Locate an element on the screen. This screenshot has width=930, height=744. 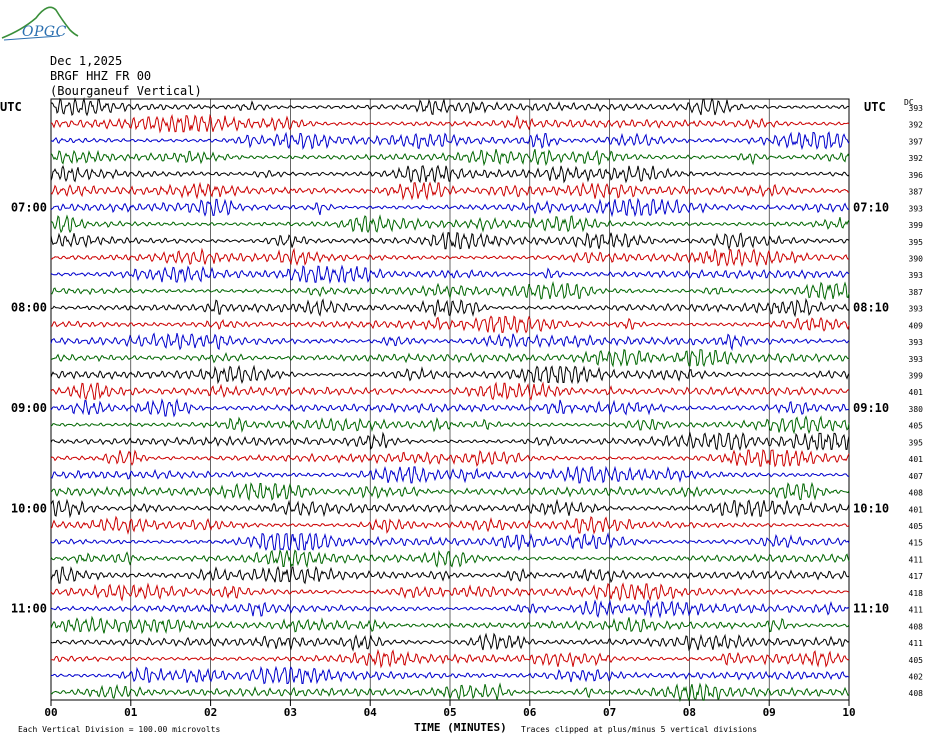
logo-text: OPGC is located at coordinates (44, 32).